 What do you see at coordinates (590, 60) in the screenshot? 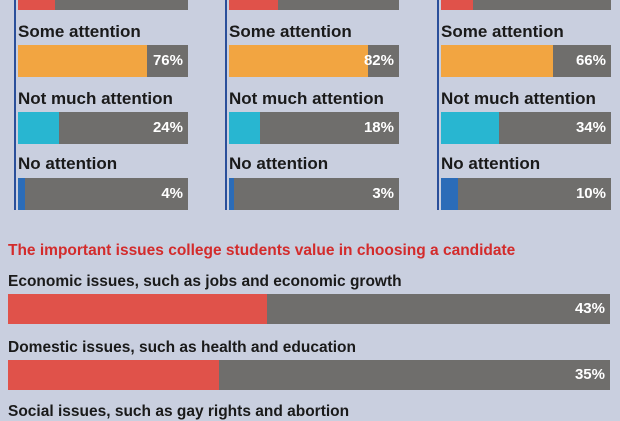
I see `value-label-some: 66%` at bounding box center [590, 60].